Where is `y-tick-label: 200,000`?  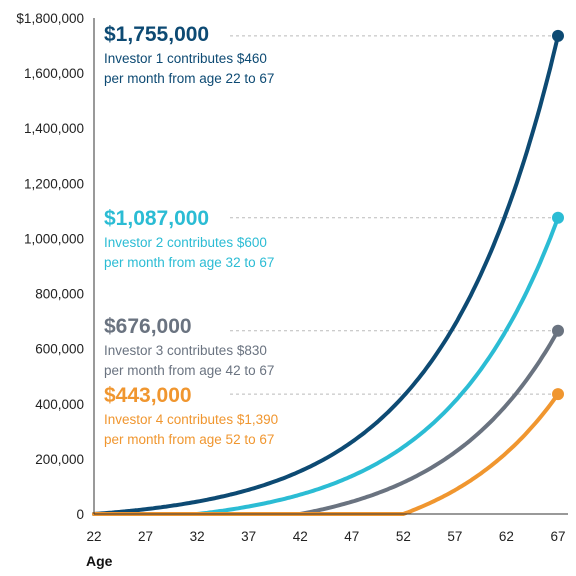 y-tick-label: 200,000 is located at coordinates (59, 459).